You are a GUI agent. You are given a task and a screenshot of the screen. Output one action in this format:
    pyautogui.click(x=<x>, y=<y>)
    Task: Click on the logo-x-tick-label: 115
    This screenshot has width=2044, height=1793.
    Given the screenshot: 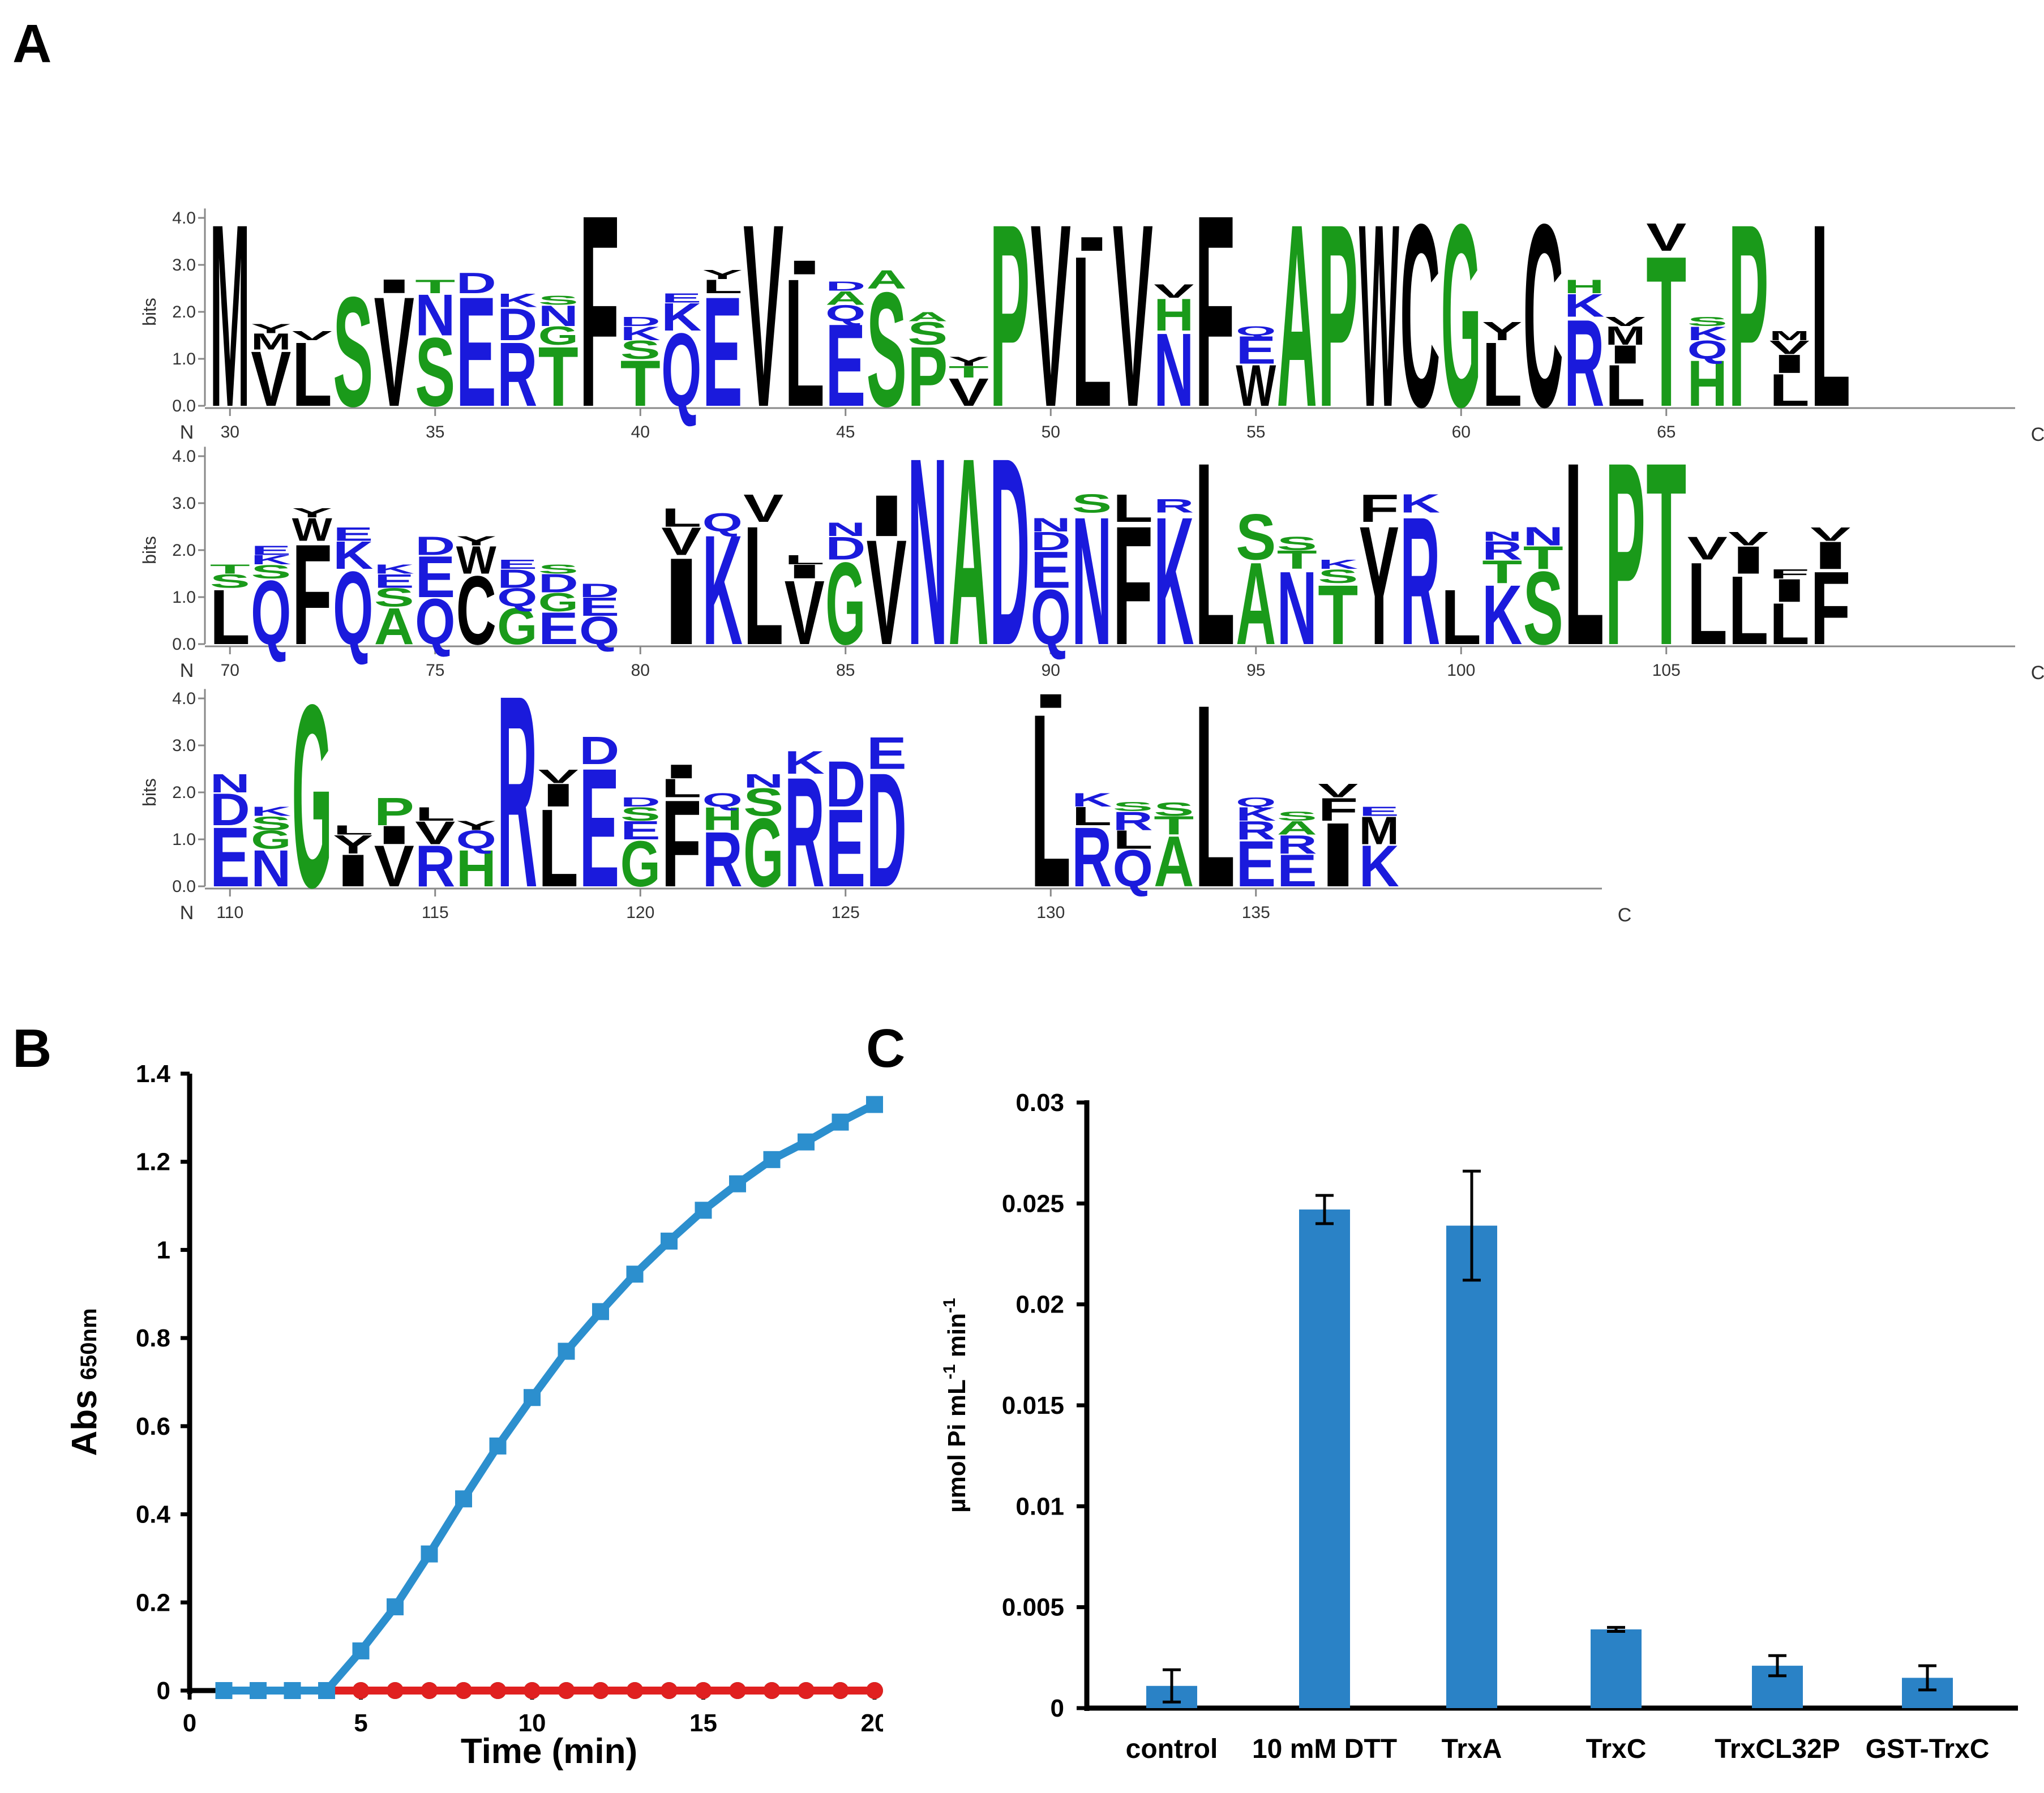 What is the action you would take?
    pyautogui.click(x=435, y=912)
    